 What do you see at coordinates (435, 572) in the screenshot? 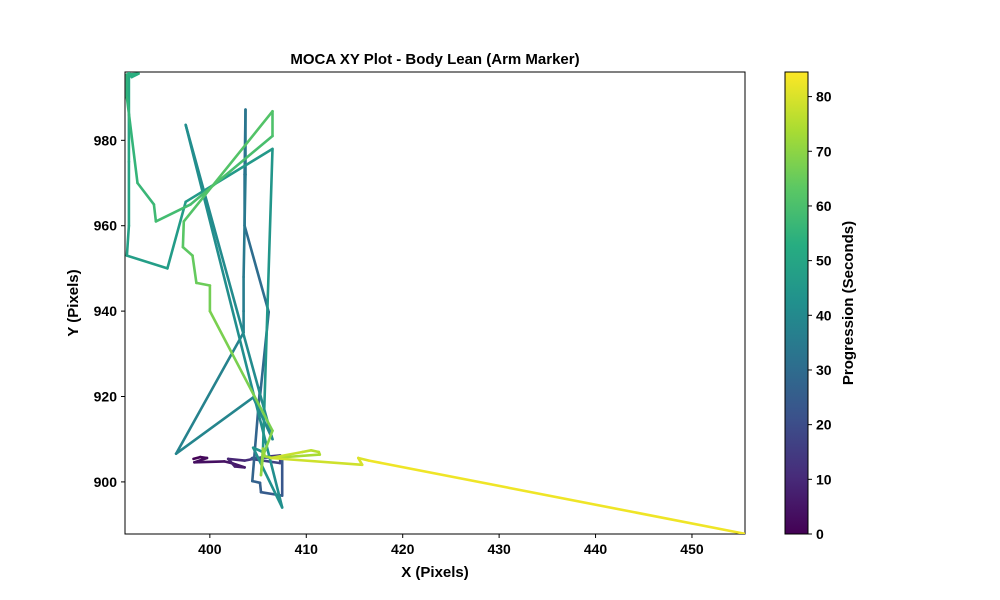
I see `x-axis-label: X (Pixels)` at bounding box center [435, 572].